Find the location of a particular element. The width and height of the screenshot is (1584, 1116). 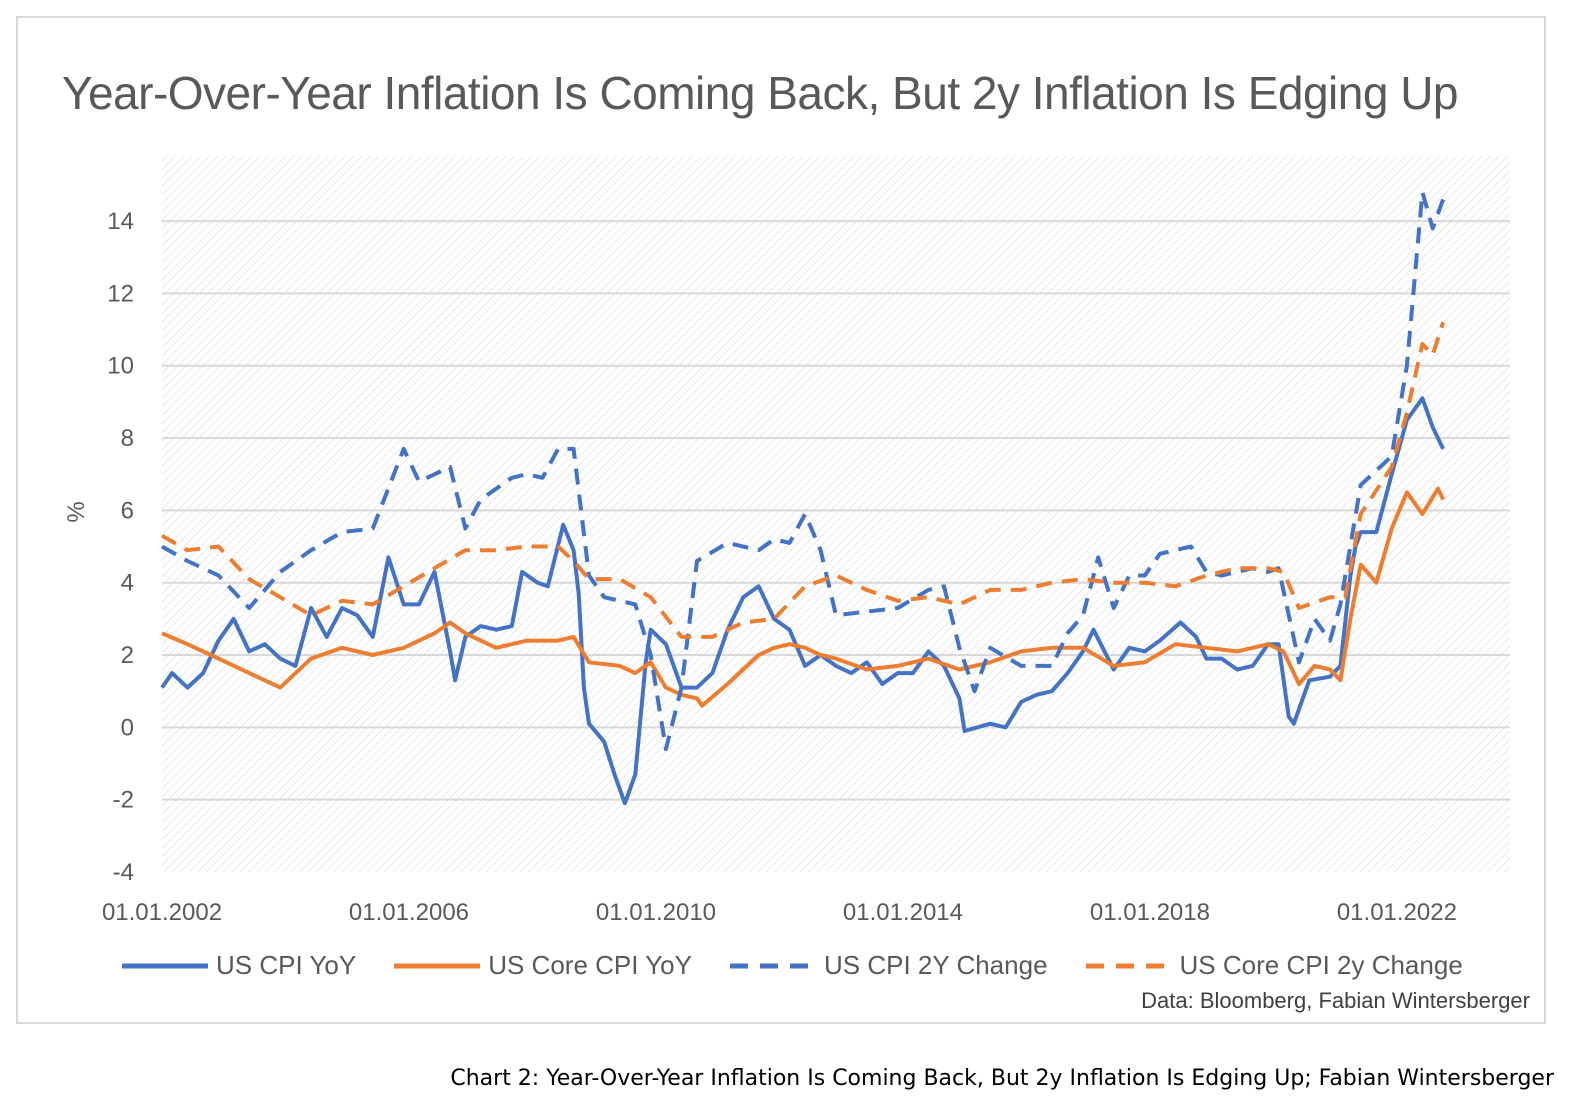

source-note: Data: Bloomberg, Fabian Wintersberger is located at coordinates (1335, 1000).